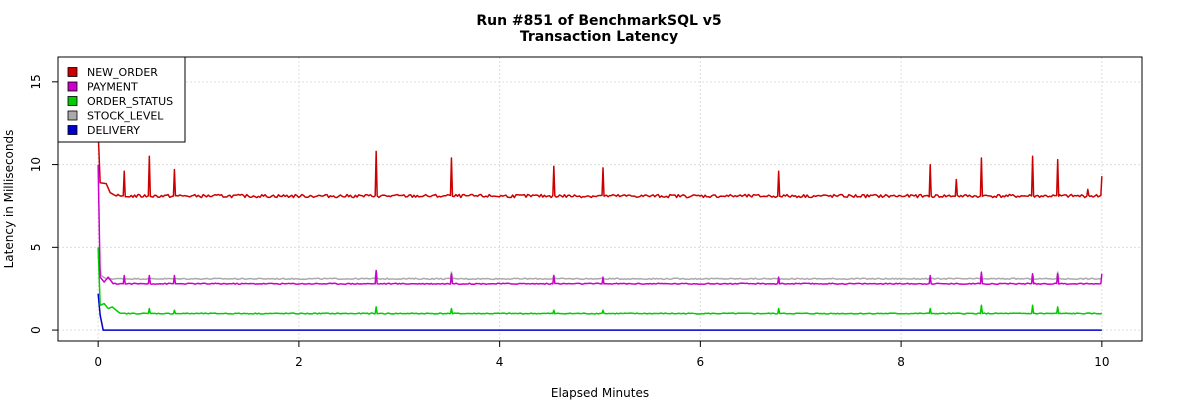  Describe the element at coordinates (599, 268) in the screenshot. I see `series-line-stock-level` at that location.